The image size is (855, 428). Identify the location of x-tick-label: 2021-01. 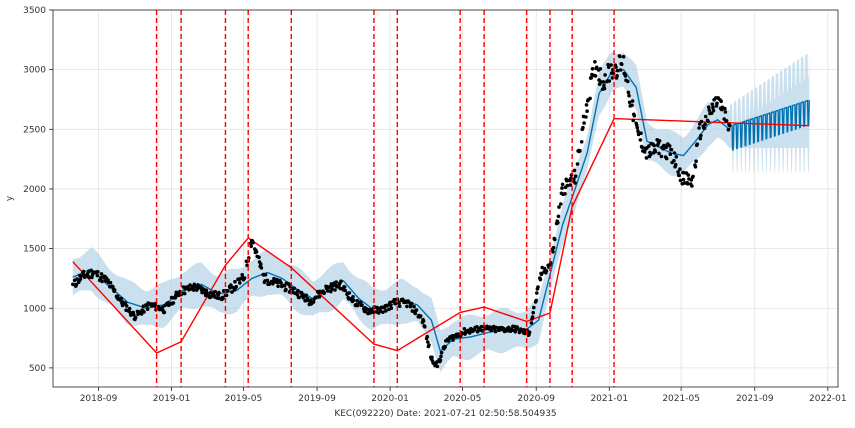
(609, 399).